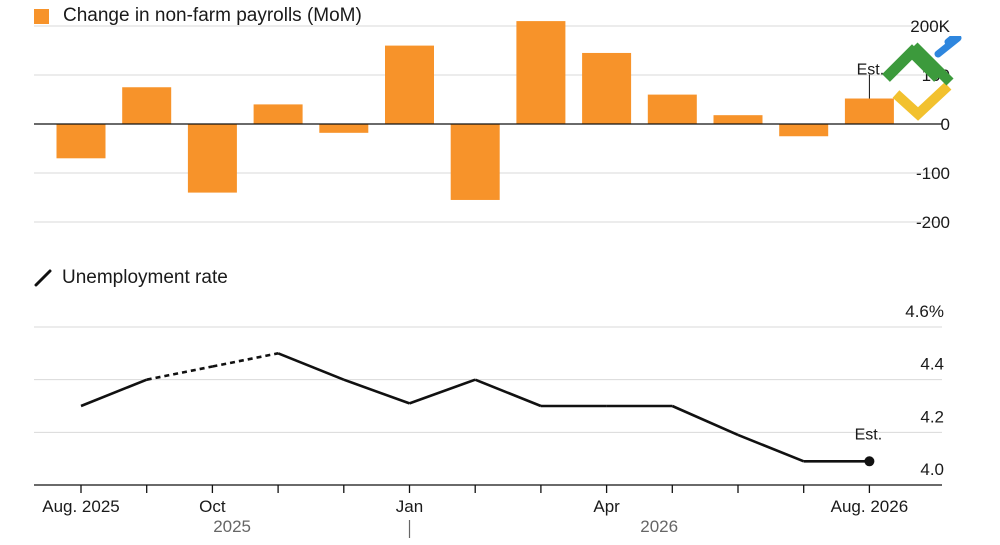 This screenshot has height=545, width=1000. What do you see at coordinates (869, 461) in the screenshot?
I see `unemployment-estimate-point` at bounding box center [869, 461].